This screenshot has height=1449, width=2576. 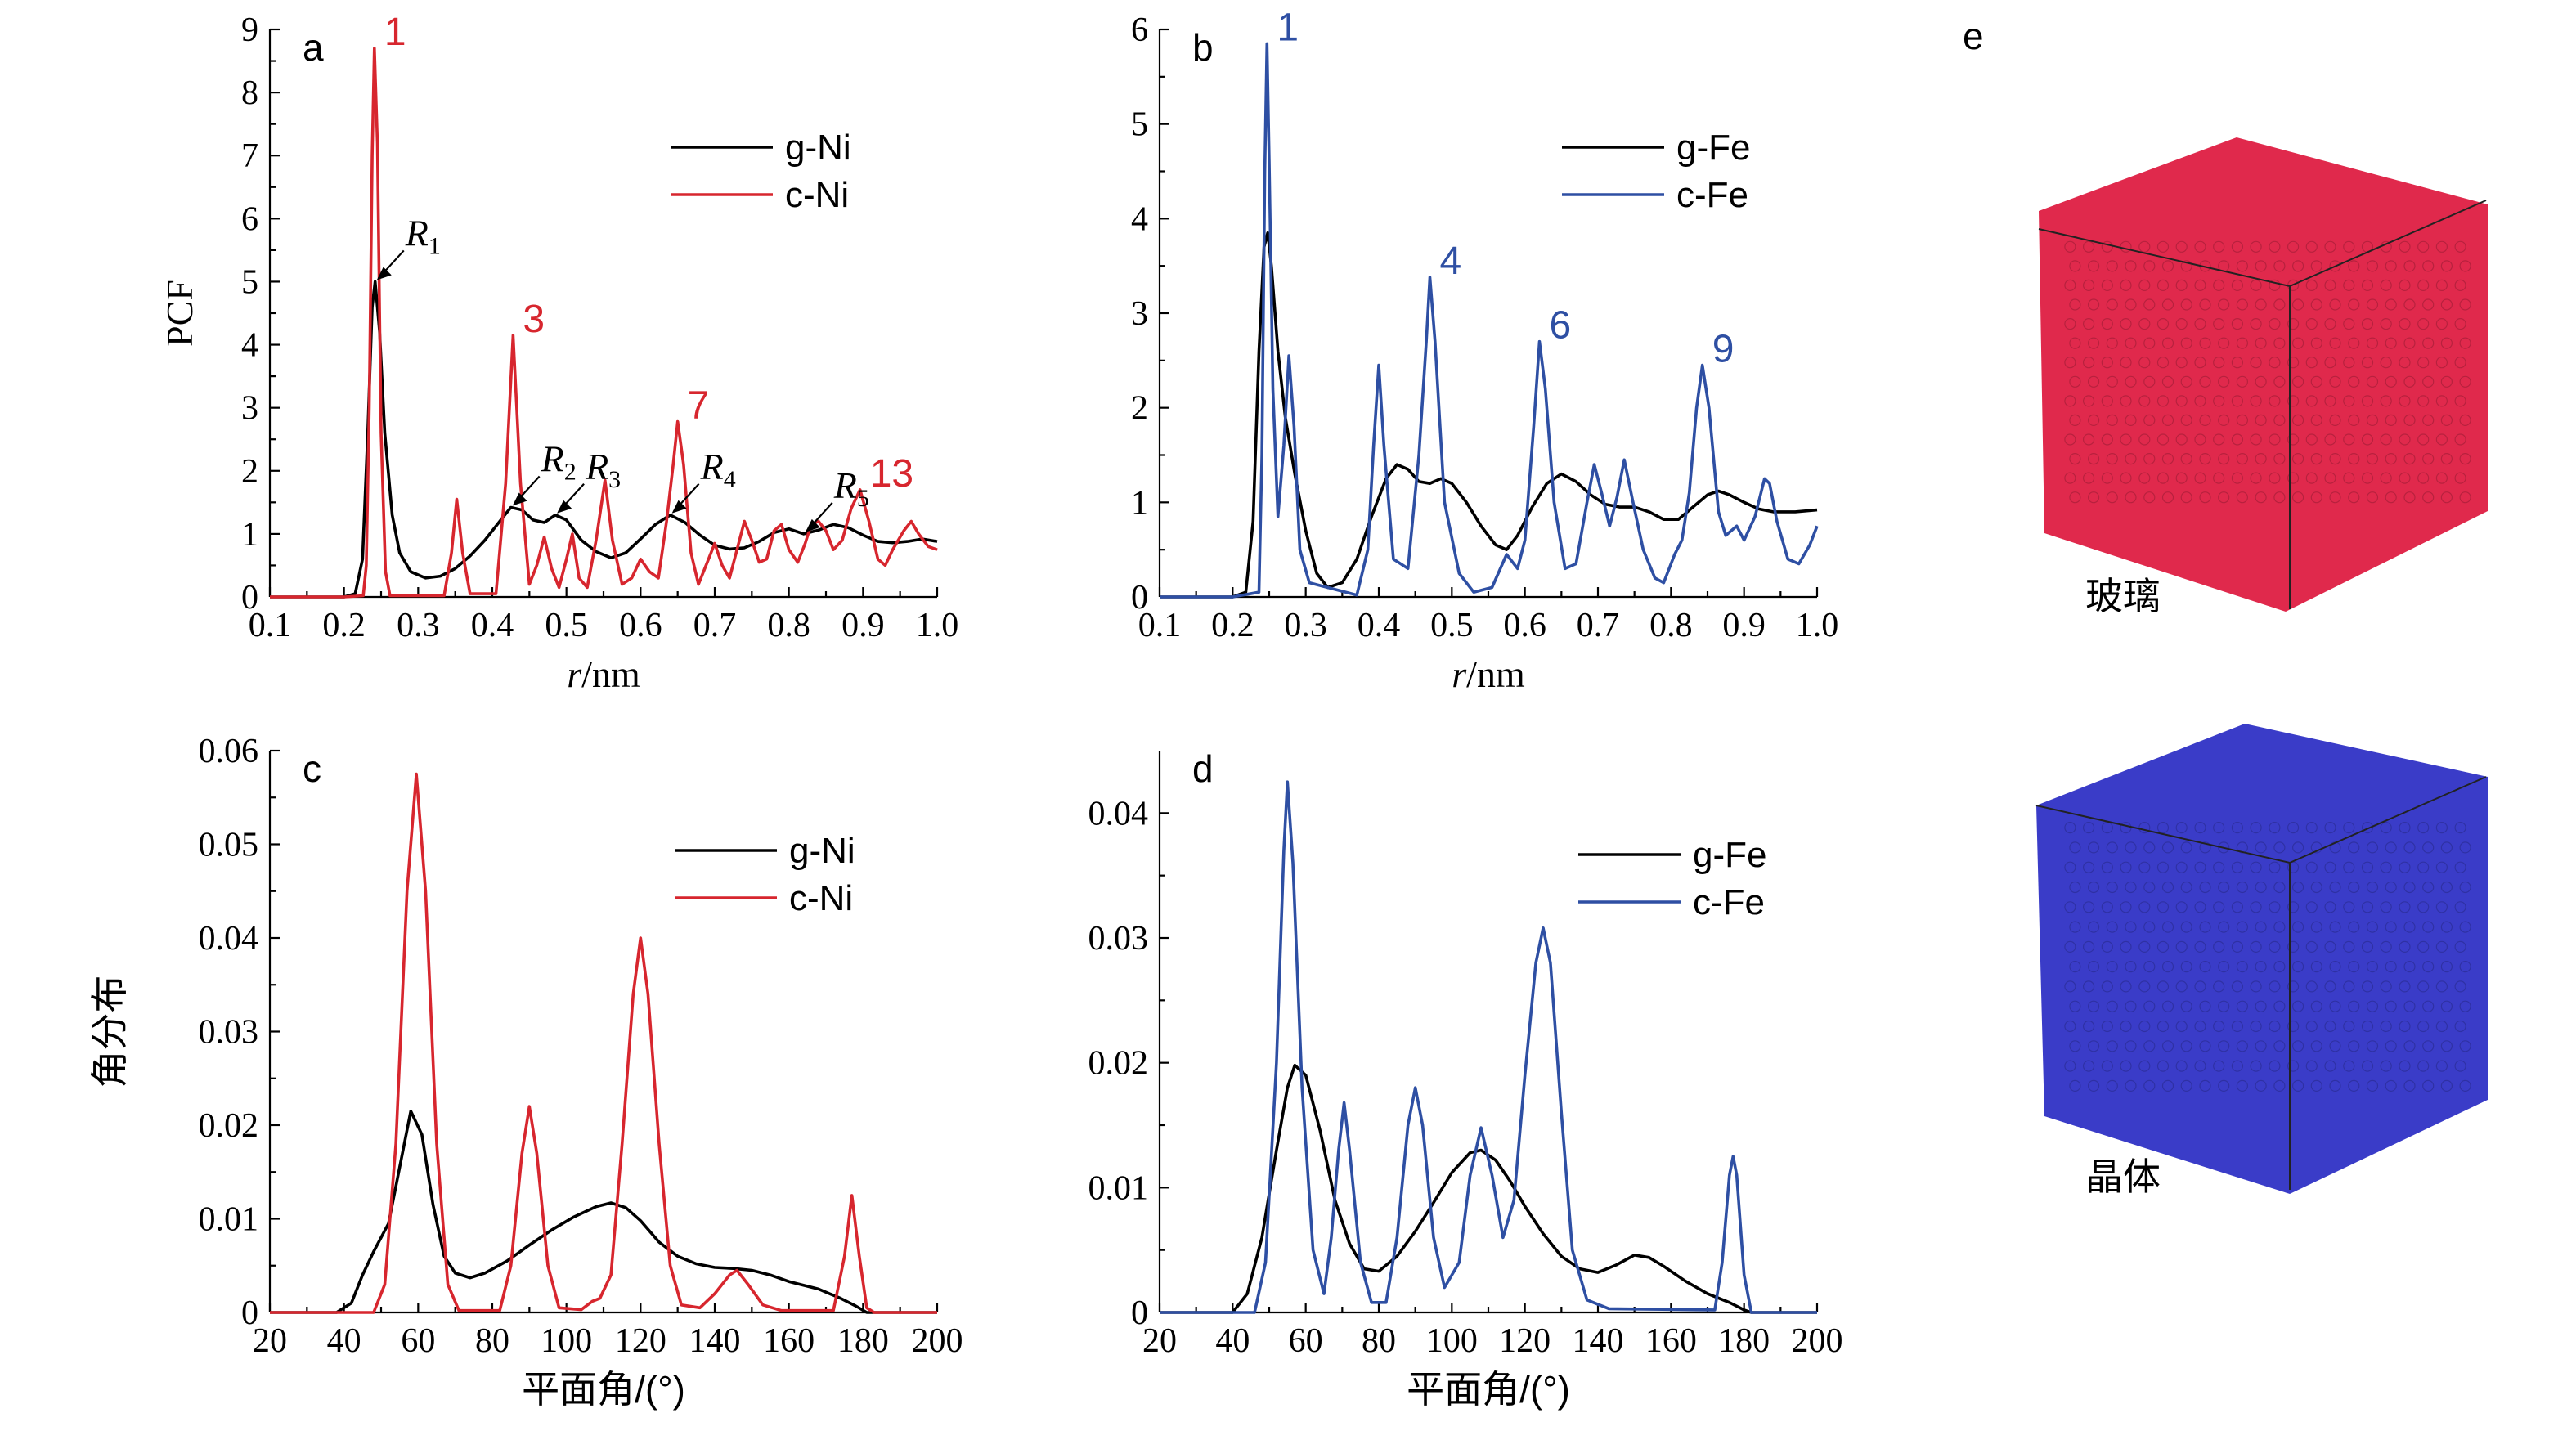 What do you see at coordinates (1118, 939) in the screenshot?
I see `y-tick-label: 0.03` at bounding box center [1118, 939].